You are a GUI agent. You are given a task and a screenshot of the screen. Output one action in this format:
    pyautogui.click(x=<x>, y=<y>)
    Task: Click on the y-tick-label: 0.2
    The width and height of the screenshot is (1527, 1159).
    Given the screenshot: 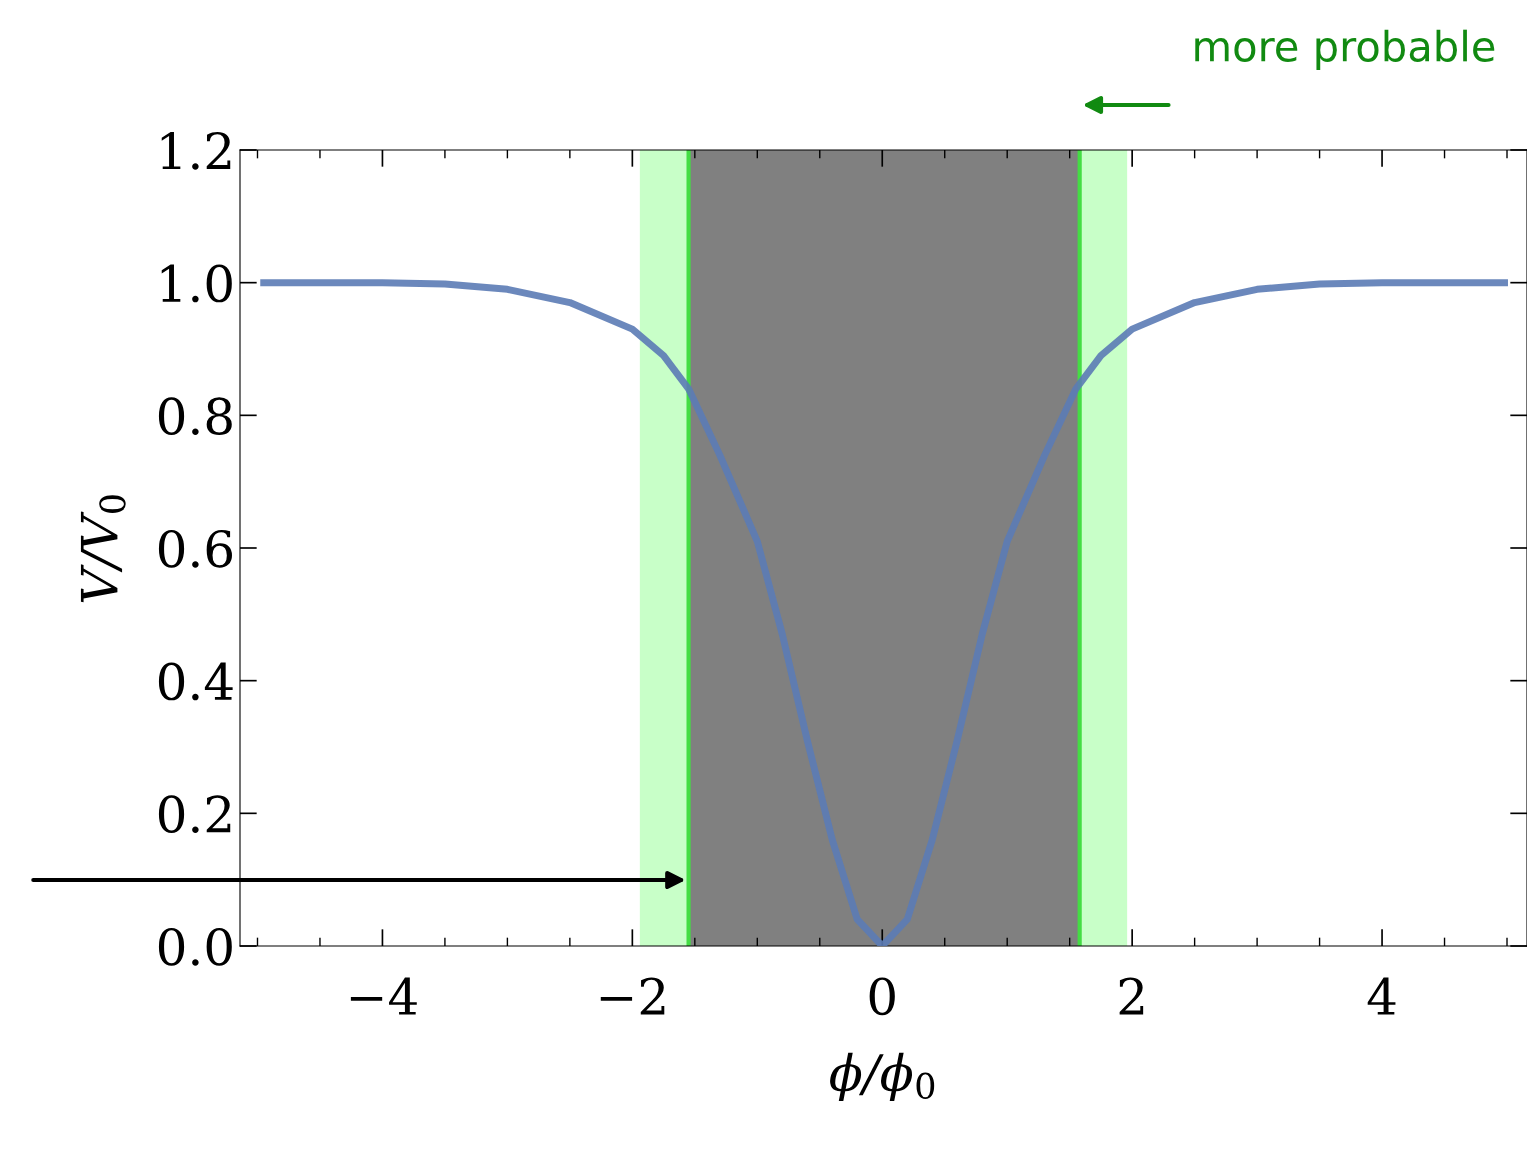 What is the action you would take?
    pyautogui.click(x=194, y=814)
    